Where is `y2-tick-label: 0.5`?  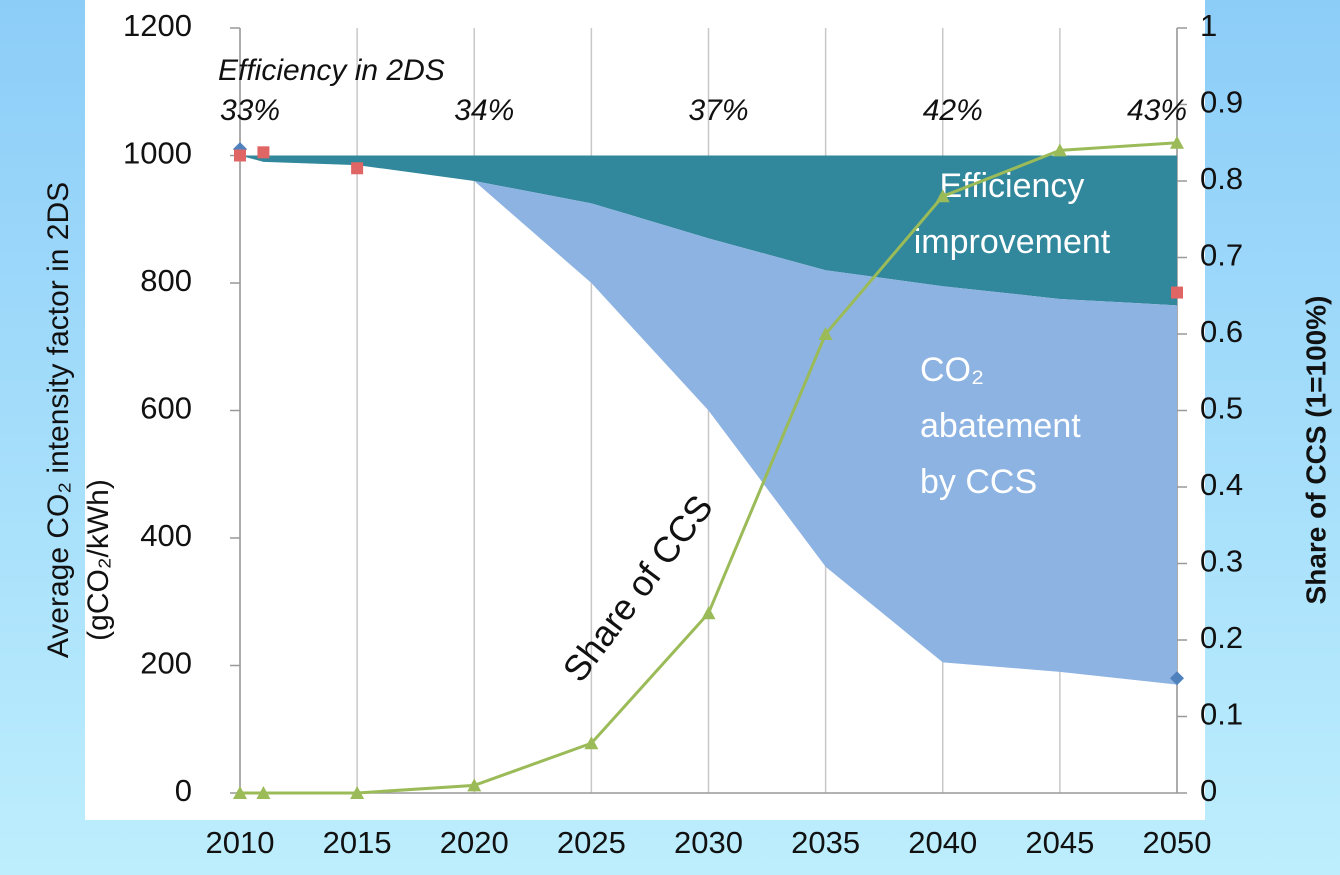 y2-tick-label: 0.5 is located at coordinates (1221, 408).